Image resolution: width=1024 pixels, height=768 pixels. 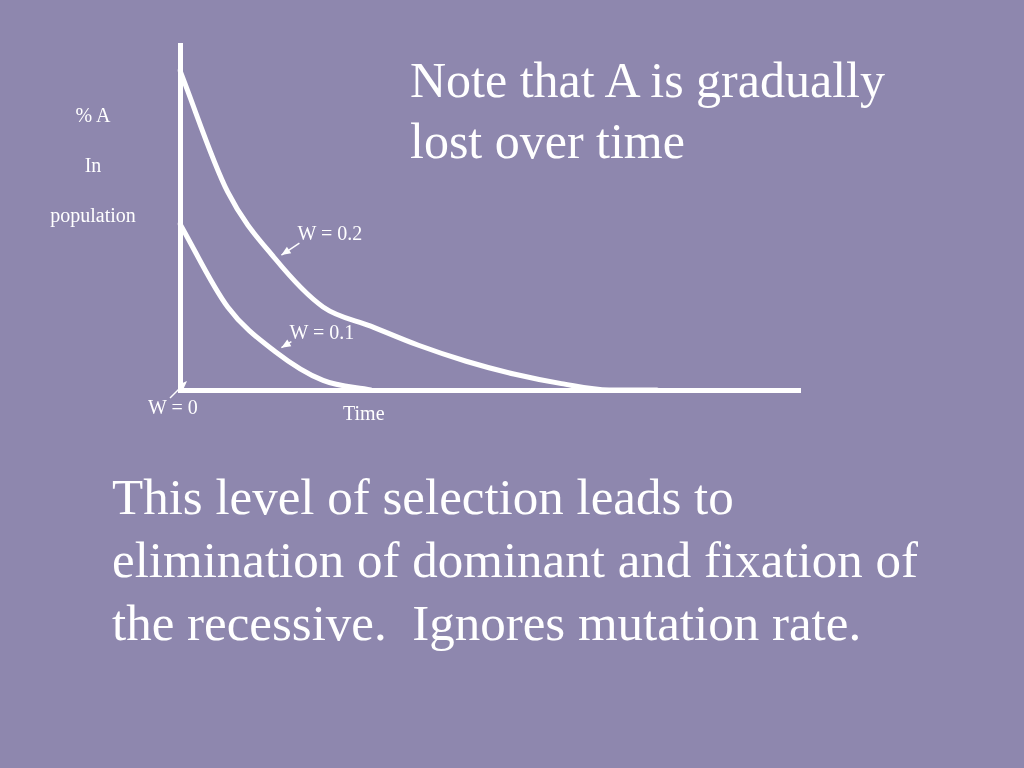 I want to click on chart-title: Note that A is gradually lost over time, so click(x=648, y=111).